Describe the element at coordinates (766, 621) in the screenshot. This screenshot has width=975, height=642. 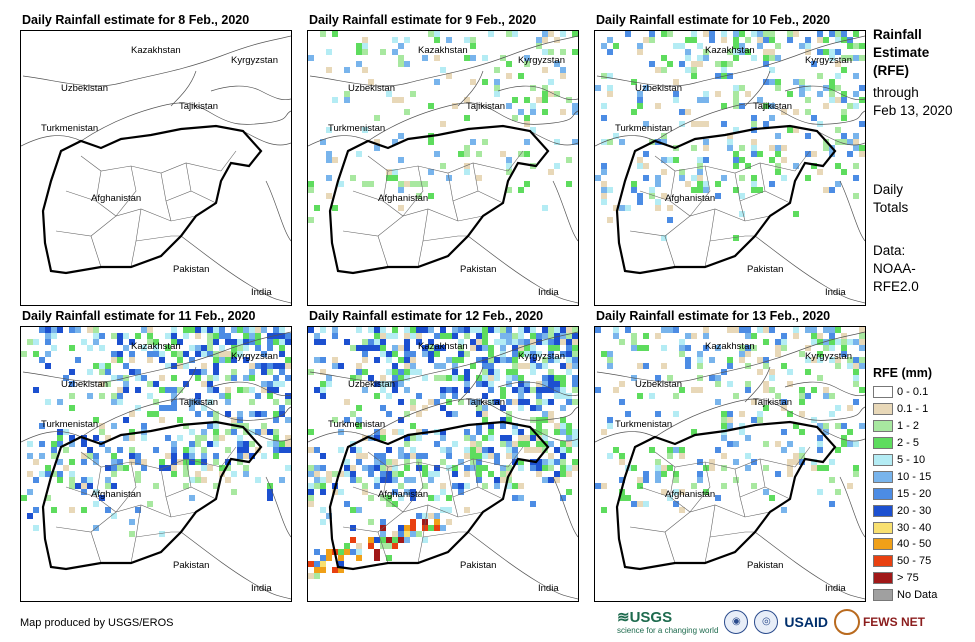
I see `nasa-seal-icon: ◎` at that location.